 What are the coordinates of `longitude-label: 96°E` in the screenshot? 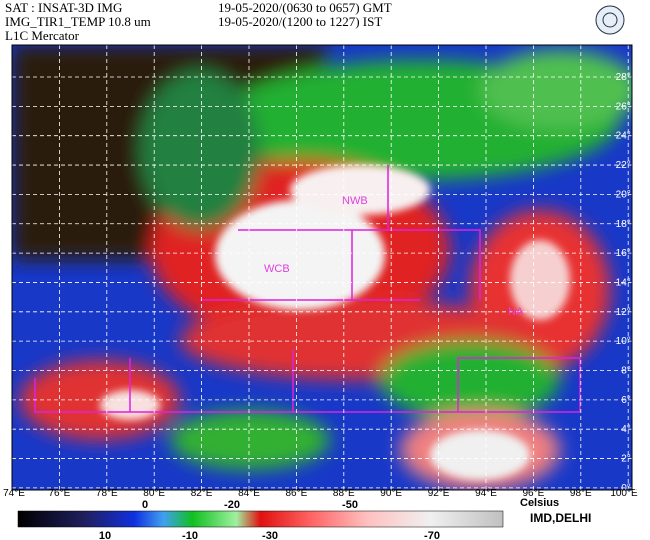 It's located at (534, 493).